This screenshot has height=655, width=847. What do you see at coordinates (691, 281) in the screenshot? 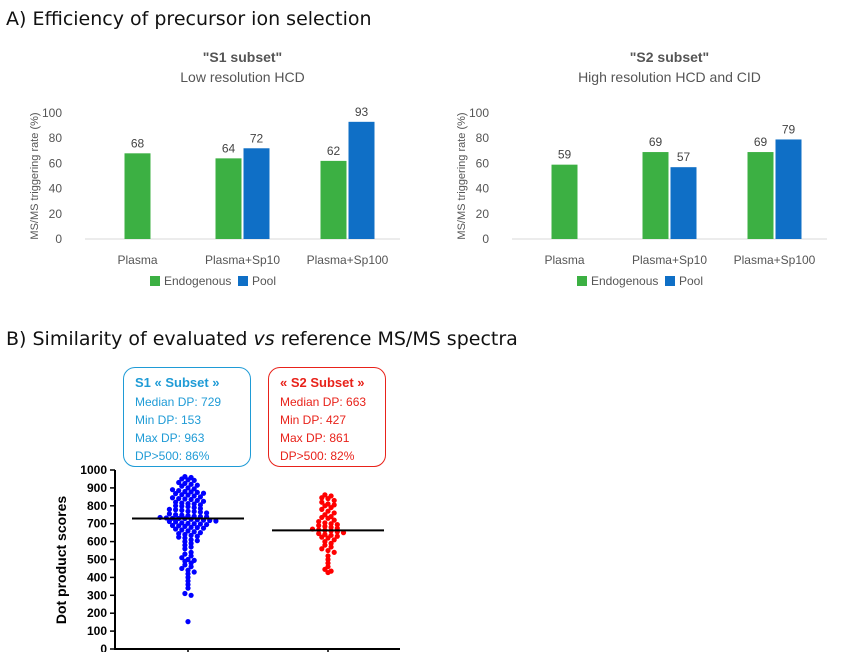
I see `s2-legend-label-pool: Pool` at bounding box center [691, 281].